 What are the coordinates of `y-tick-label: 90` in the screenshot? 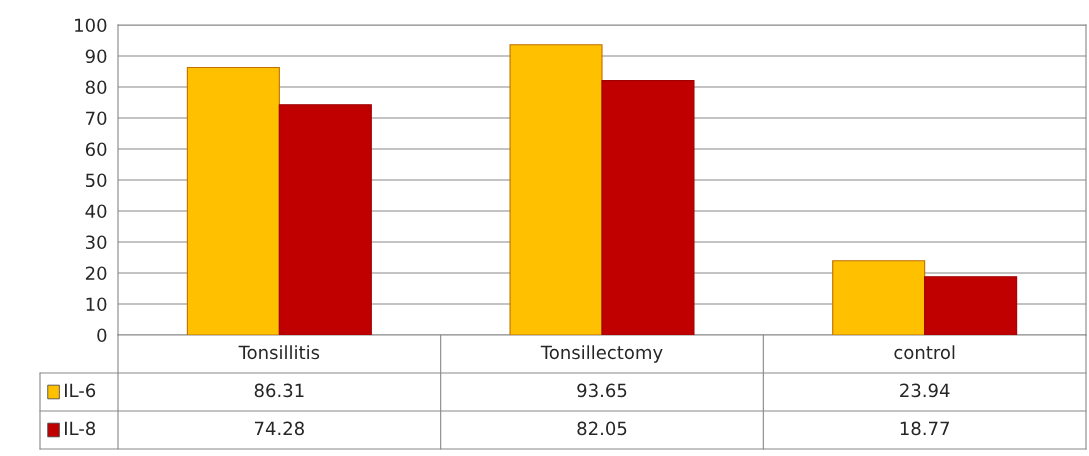 It's located at (96, 56).